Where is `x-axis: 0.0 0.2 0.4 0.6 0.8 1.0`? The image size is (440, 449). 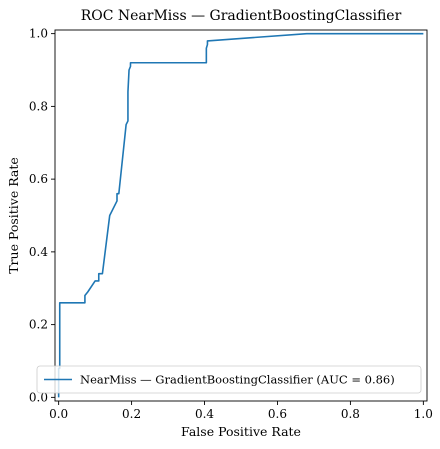 x-axis: 0.0 0.2 0.4 0.6 0.8 1.0 is located at coordinates (241, 411).